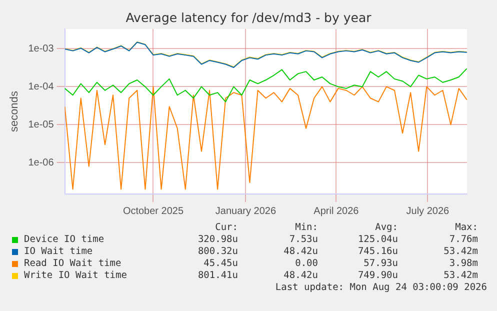 The width and height of the screenshot is (497, 311). What do you see at coordinates (41, 162) in the screenshot?
I see `y-tick-label: 1e-06` at bounding box center [41, 162].